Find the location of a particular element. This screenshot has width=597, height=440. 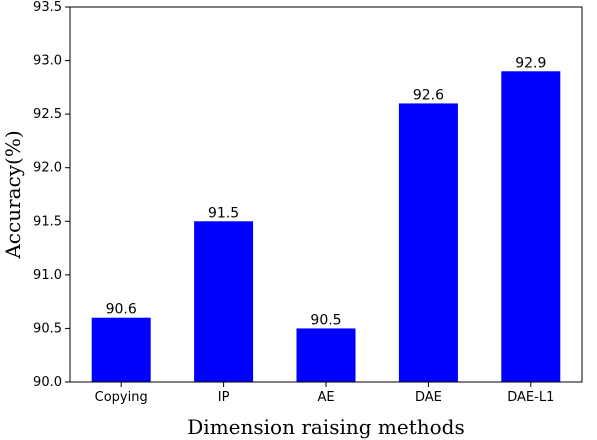

x-tick-label: IP is located at coordinates (224, 397).